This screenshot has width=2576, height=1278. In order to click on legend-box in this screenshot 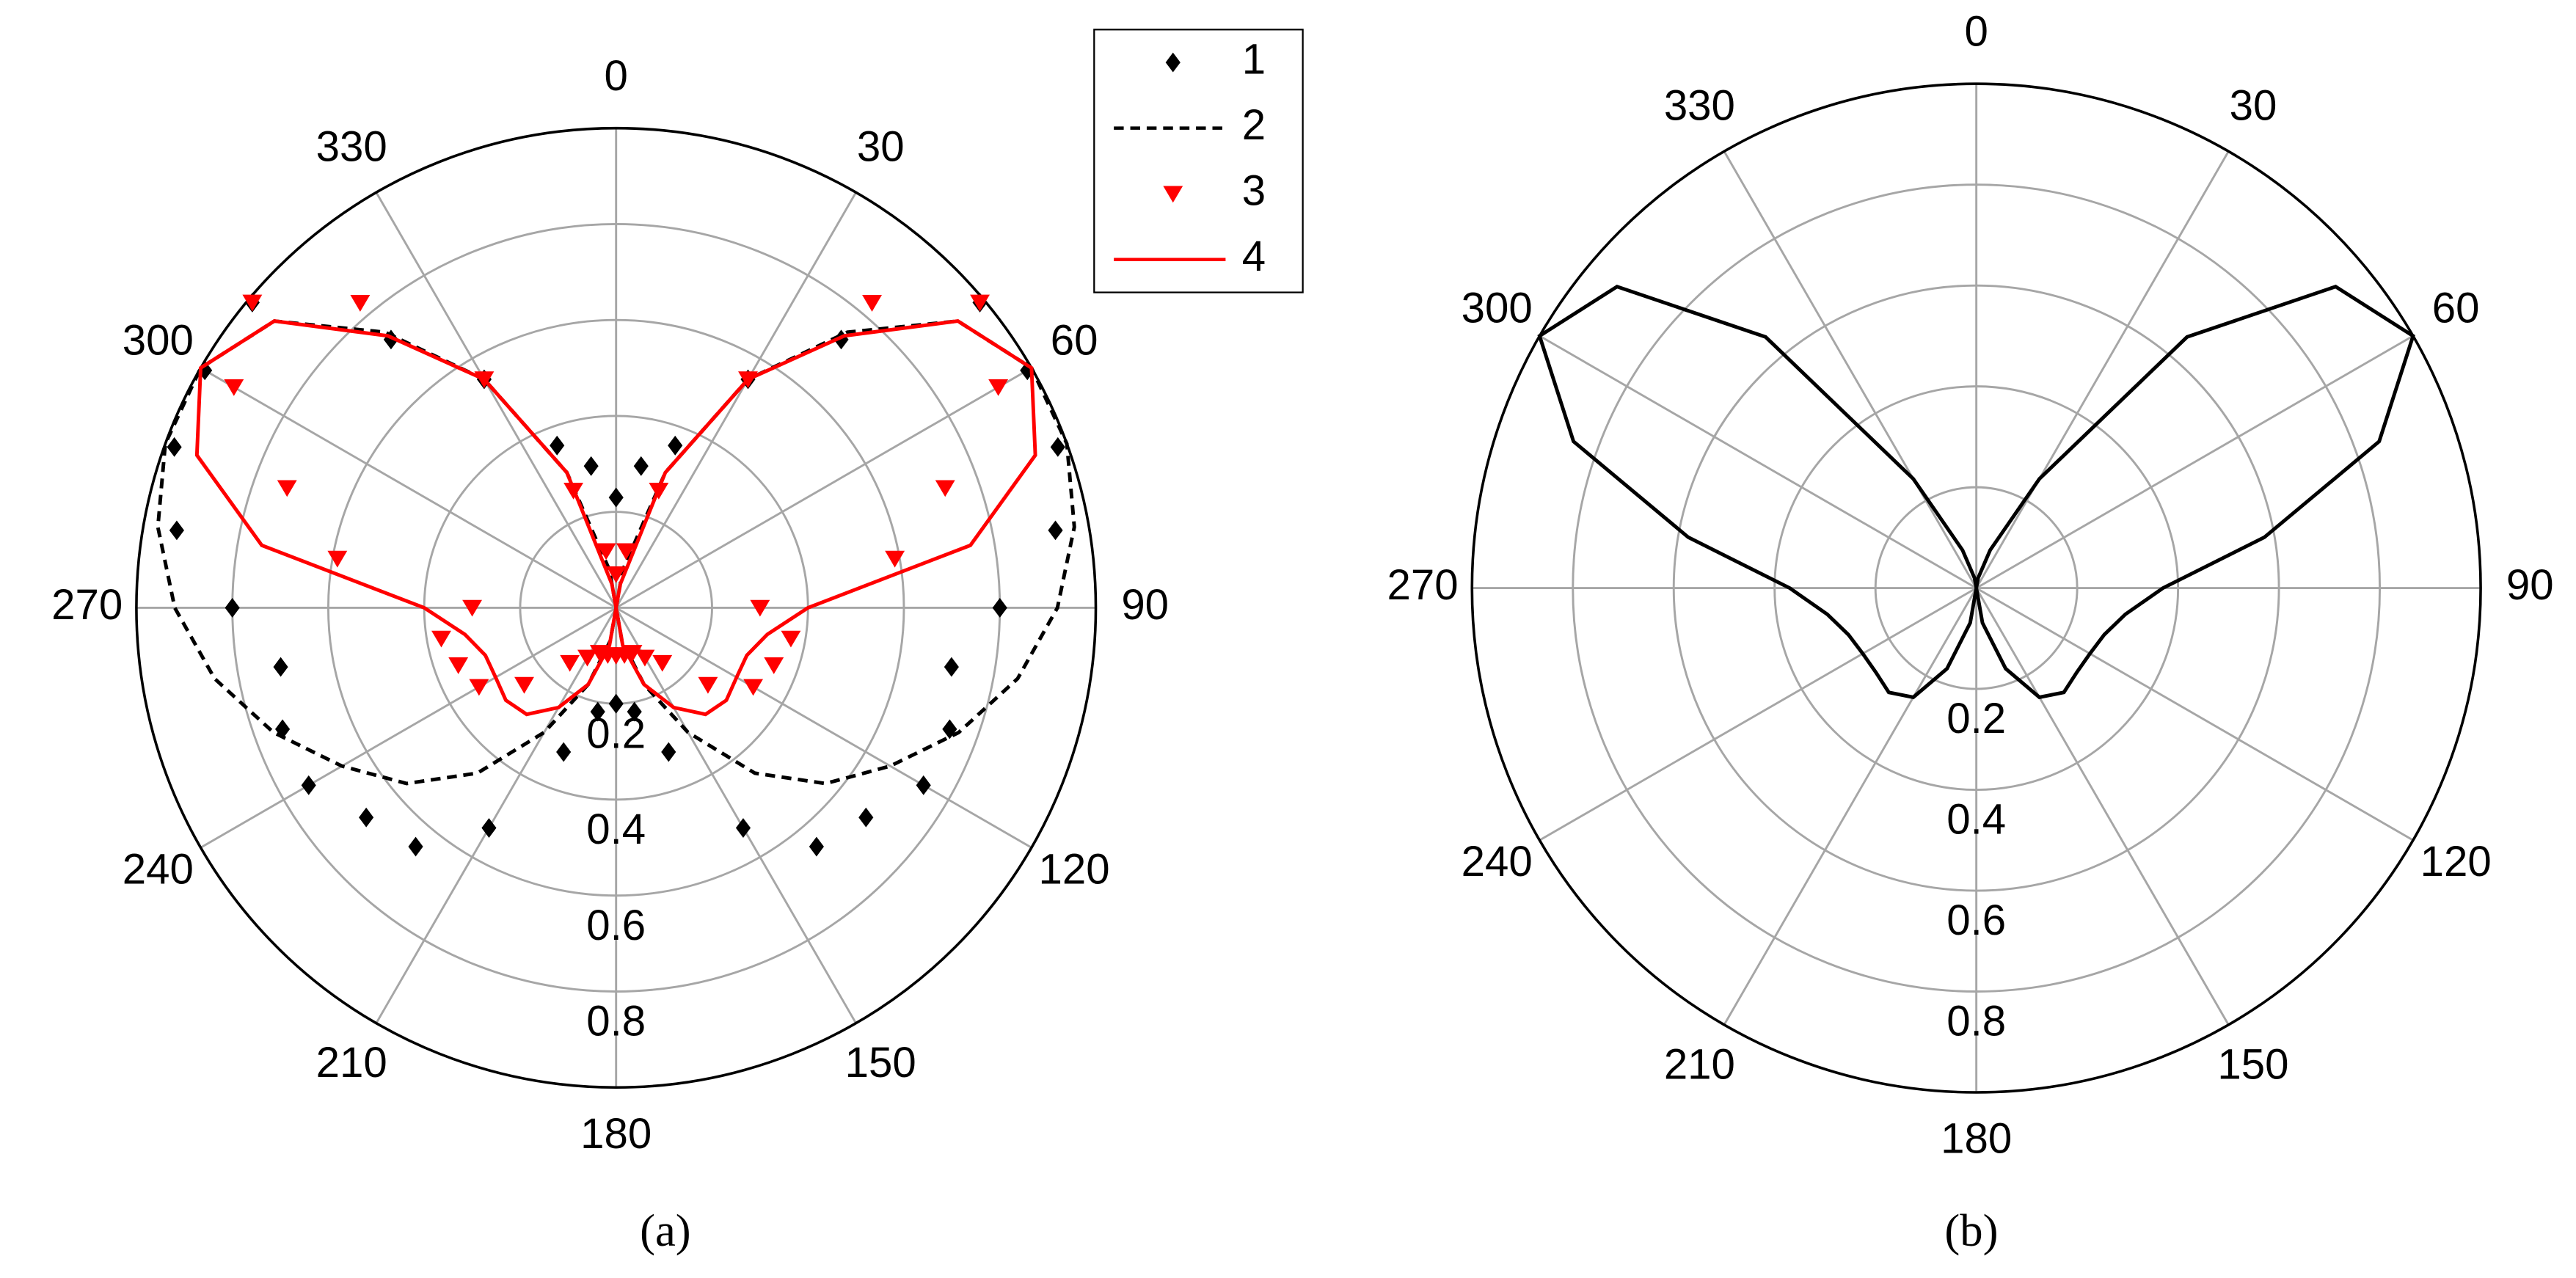, I will do `click(1199, 161)`.